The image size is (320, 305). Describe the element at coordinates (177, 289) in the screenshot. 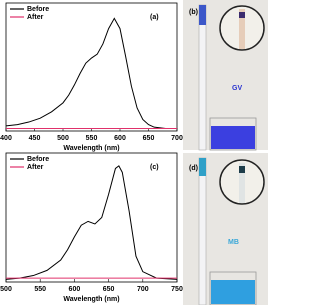

I see `x-tick-label: 750` at that location.